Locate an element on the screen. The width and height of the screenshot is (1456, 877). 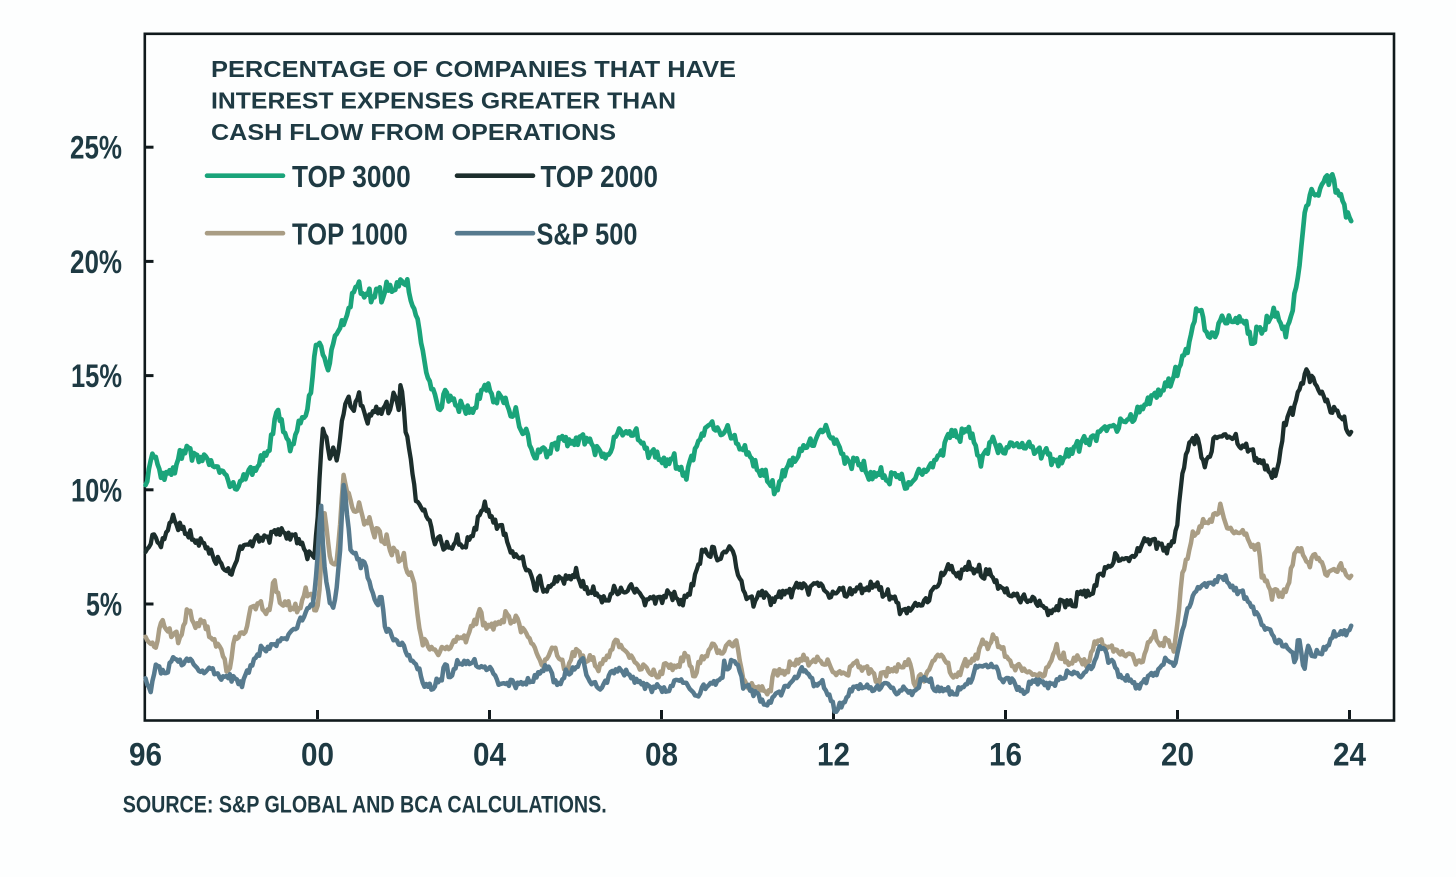
svg-text: 00 is located at coordinates (317, 755).